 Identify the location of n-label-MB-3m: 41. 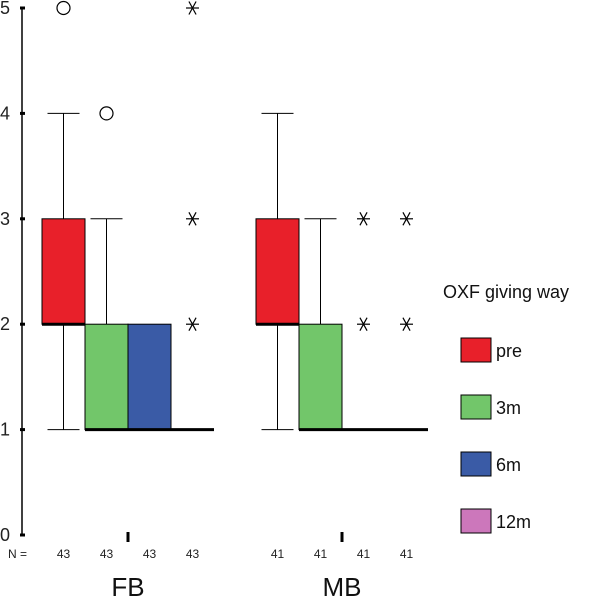
(321, 554).